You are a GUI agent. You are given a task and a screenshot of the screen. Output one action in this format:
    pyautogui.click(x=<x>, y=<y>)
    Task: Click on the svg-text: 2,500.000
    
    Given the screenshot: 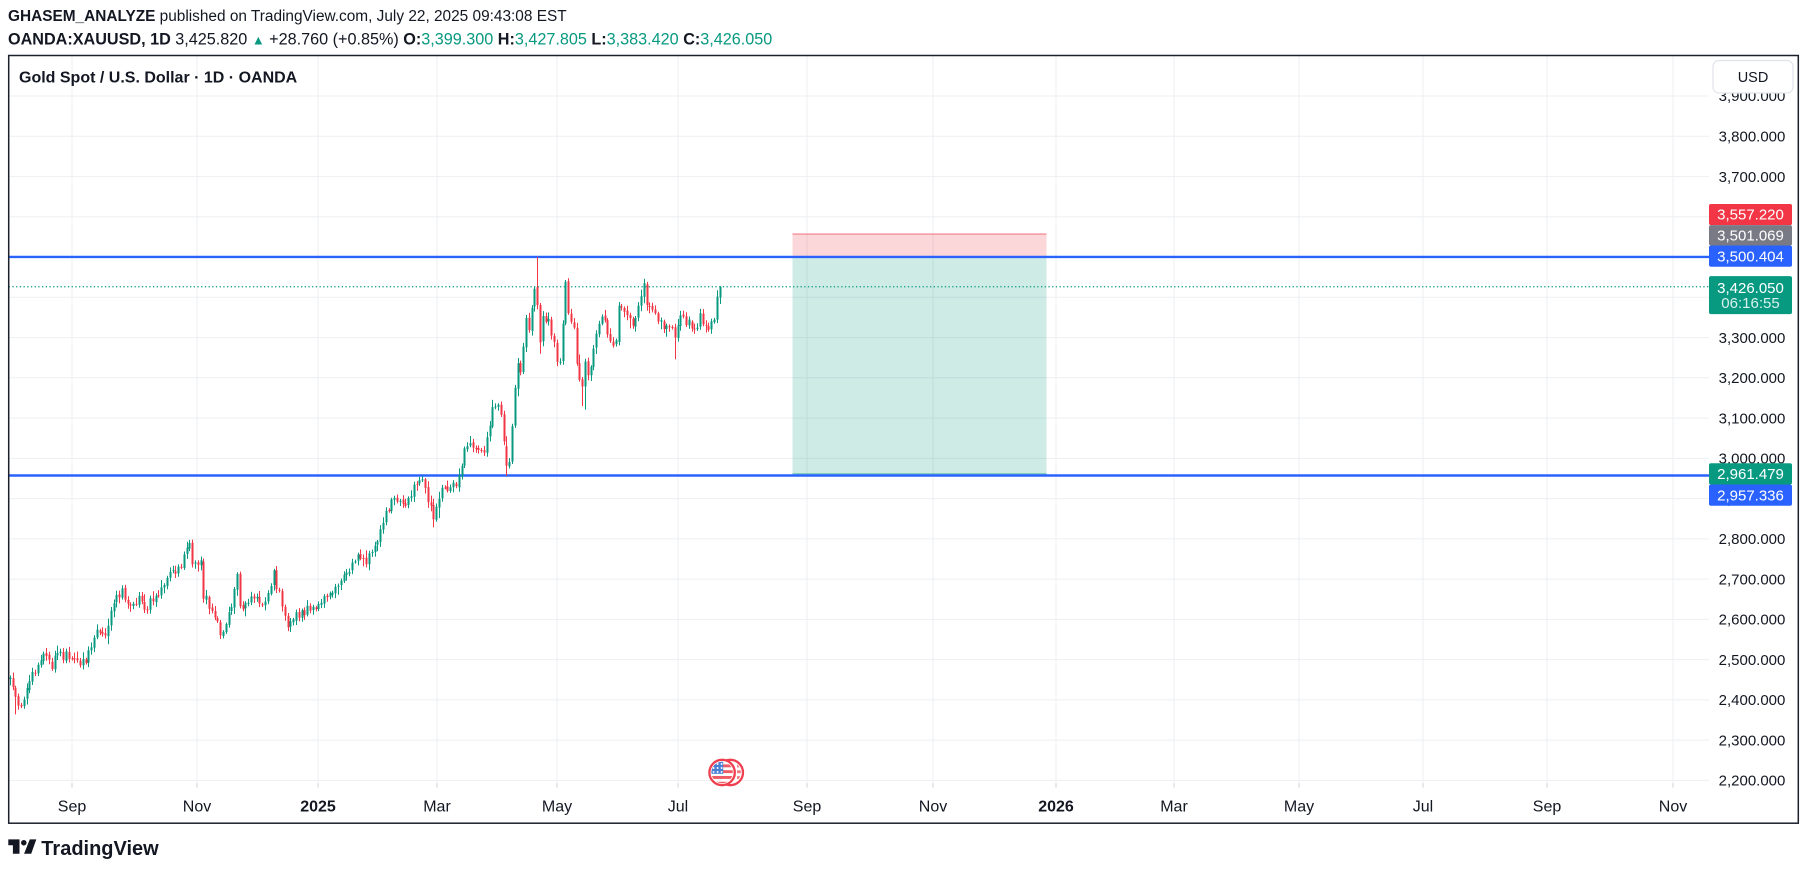 What is the action you would take?
    pyautogui.click(x=1752, y=660)
    